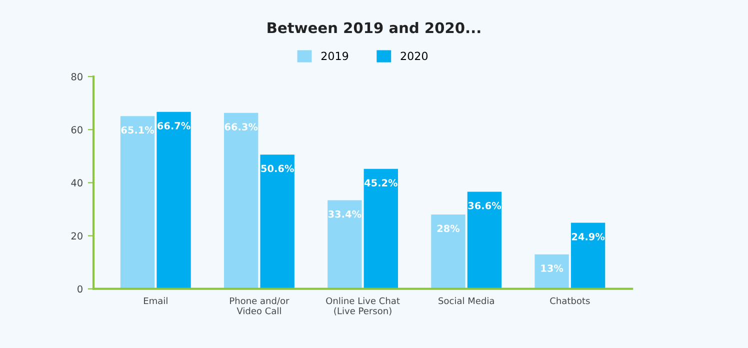 The image size is (748, 348). I want to click on legend-label: 2020, so click(414, 56).